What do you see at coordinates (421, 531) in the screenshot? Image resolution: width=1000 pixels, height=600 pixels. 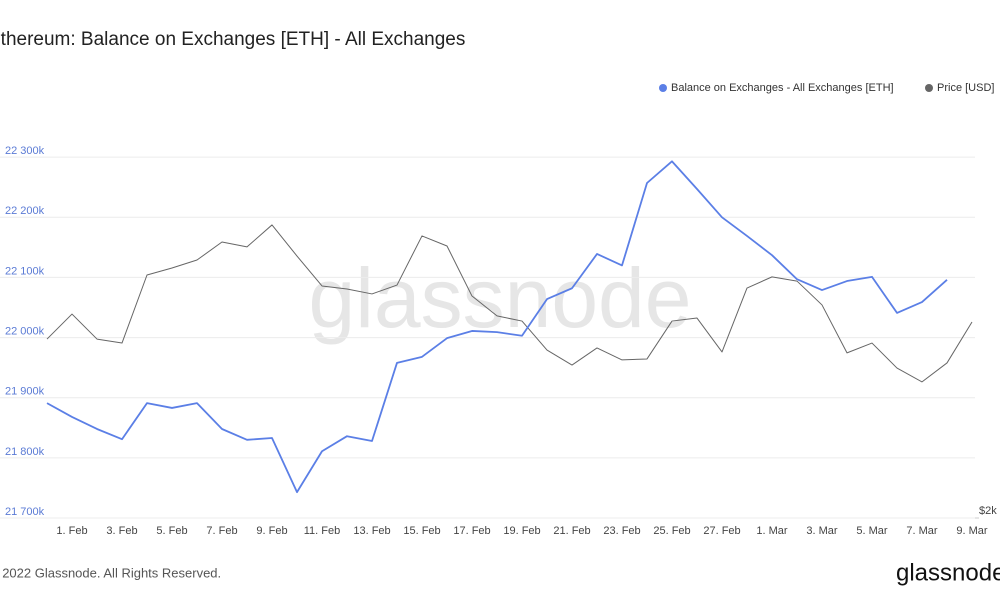 I see `x-tick-label: 15. Feb` at bounding box center [421, 531].